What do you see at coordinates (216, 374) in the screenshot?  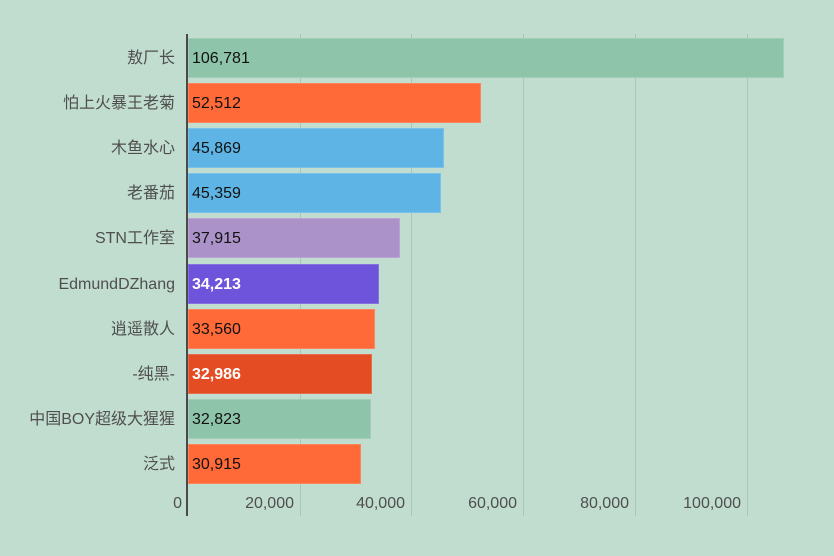 I see `value-label: 32,986` at bounding box center [216, 374].